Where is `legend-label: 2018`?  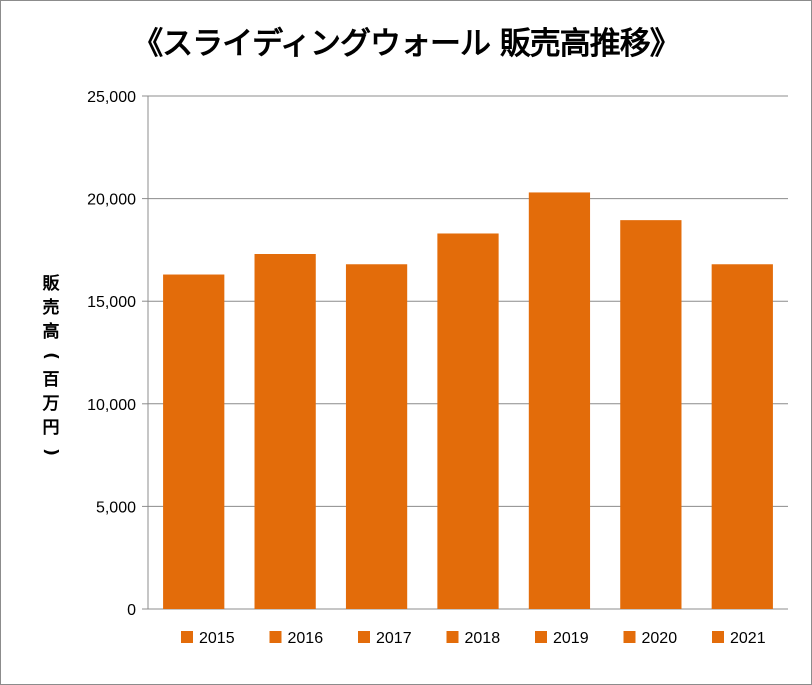
legend-label: 2018 is located at coordinates (483, 638).